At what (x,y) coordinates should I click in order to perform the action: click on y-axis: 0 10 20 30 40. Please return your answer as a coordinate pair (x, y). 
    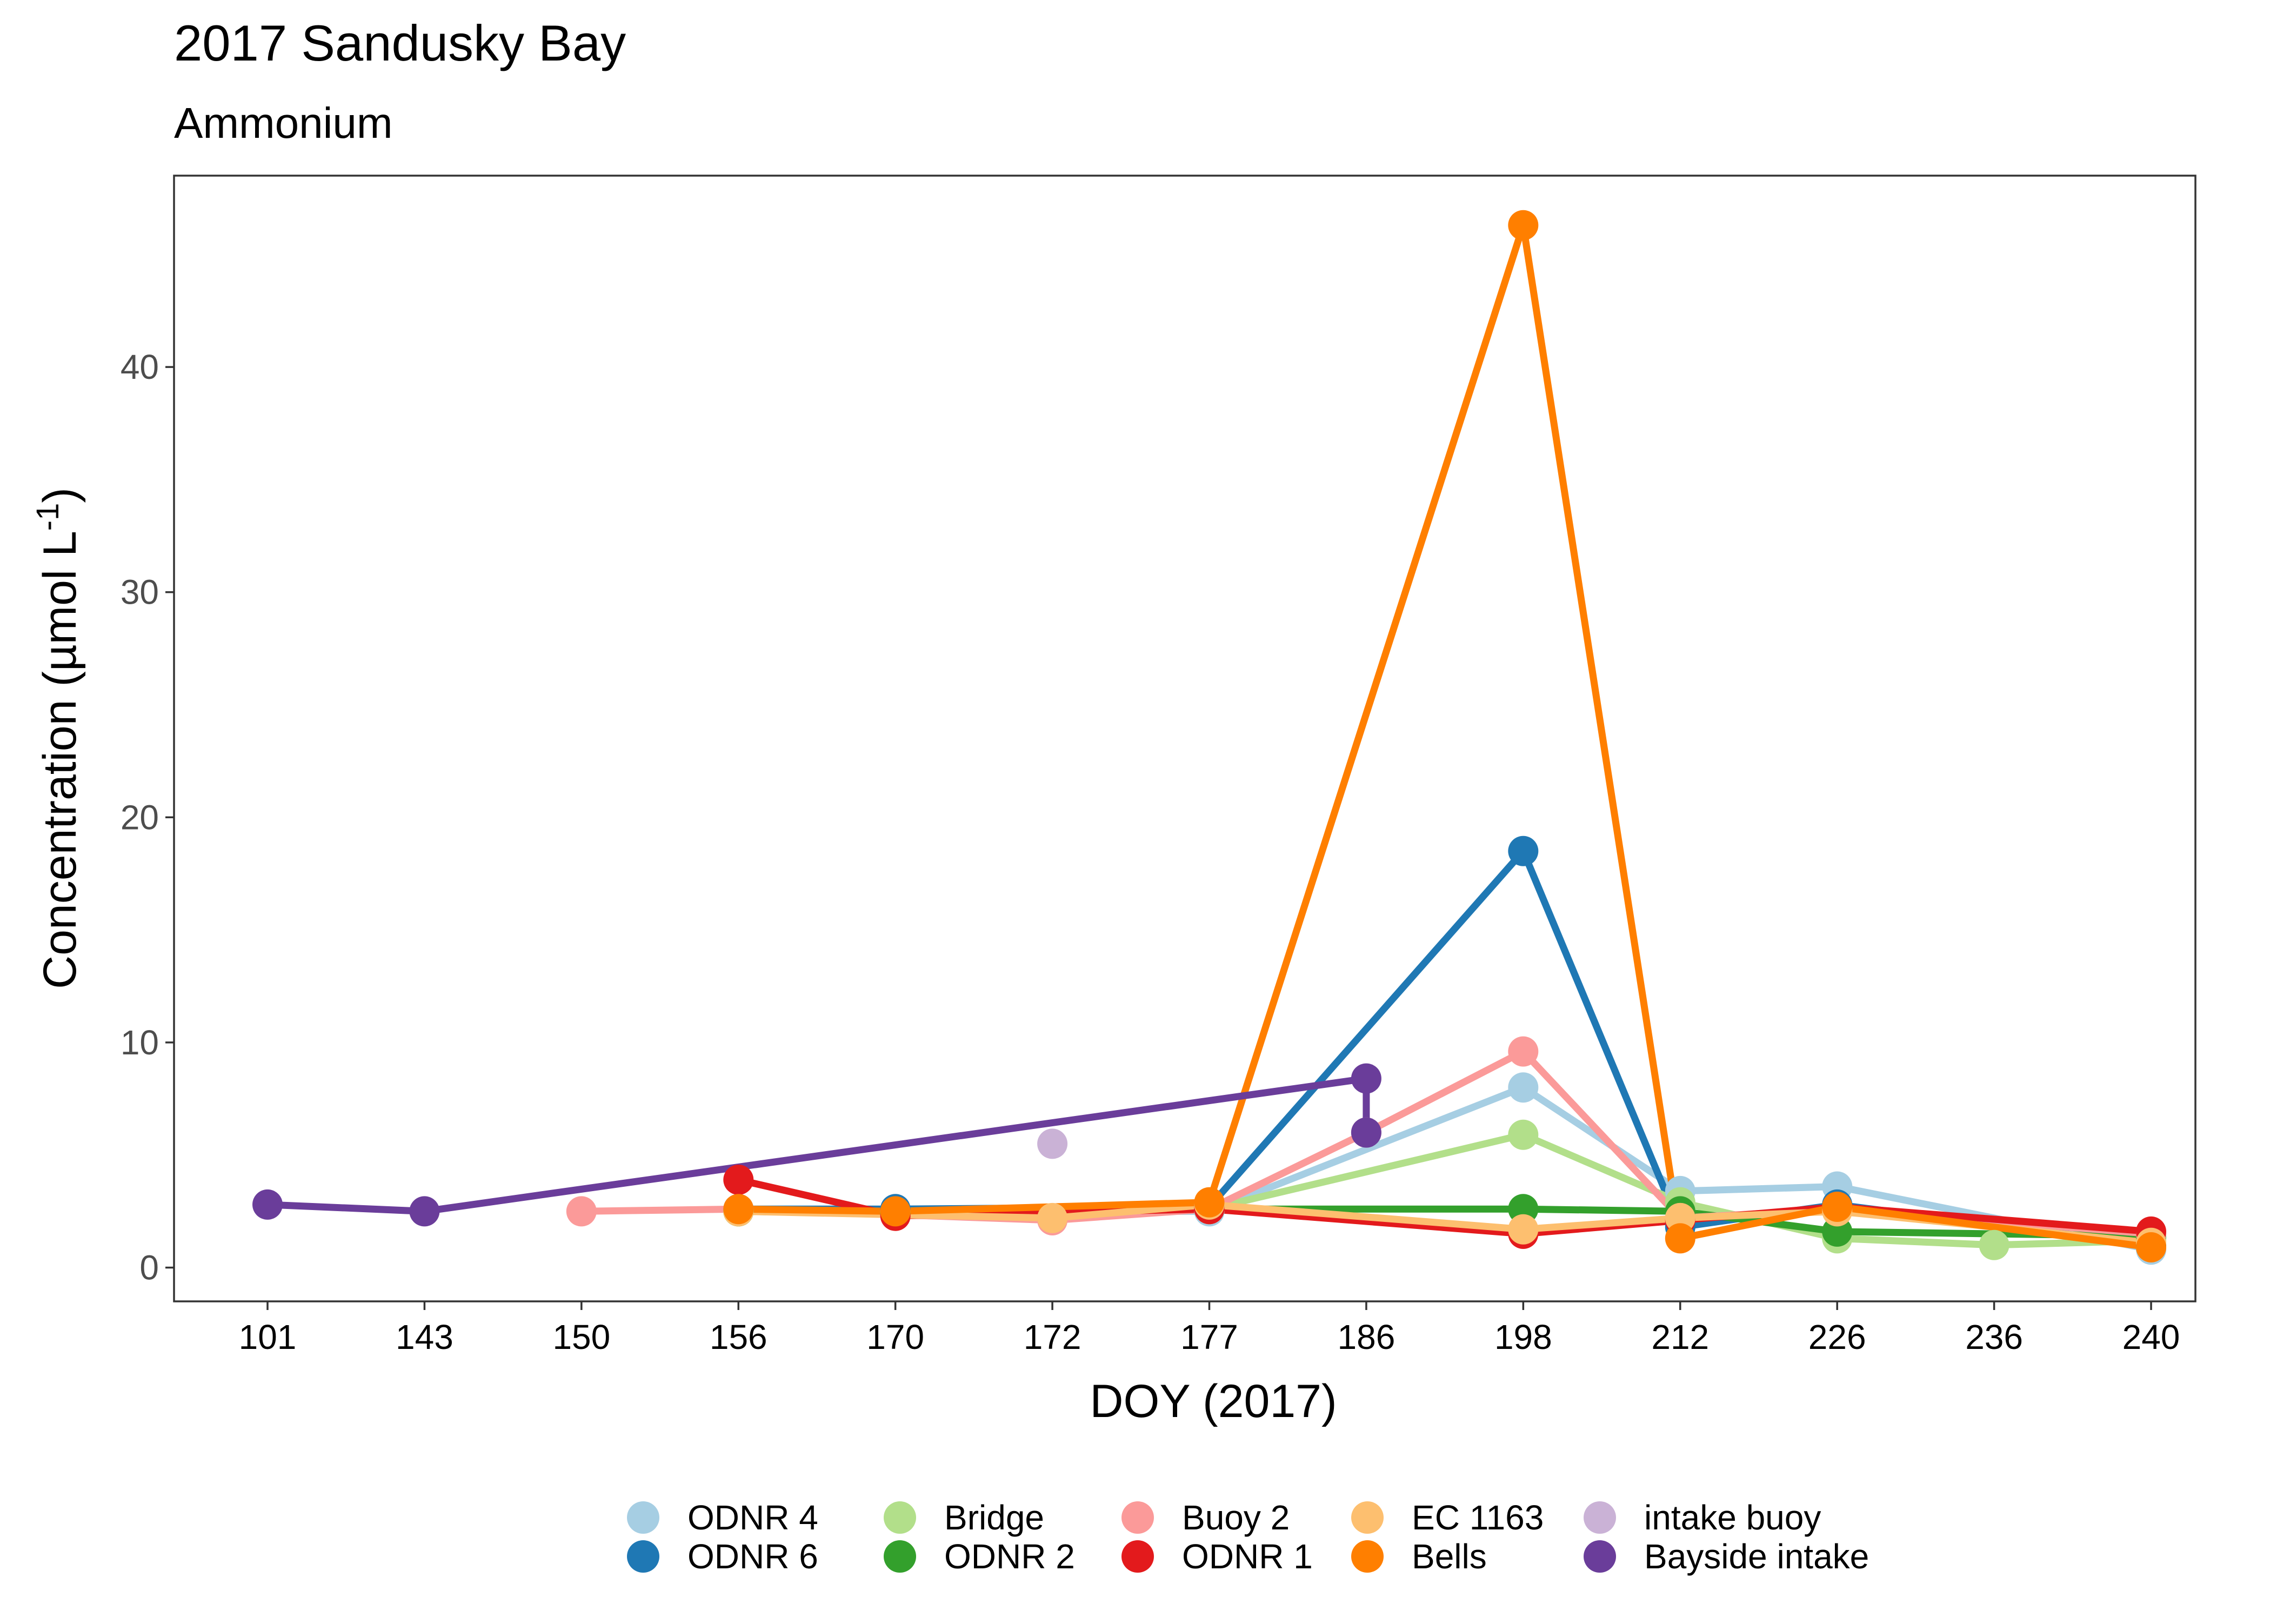
    Looking at the image, I should click on (147, 817).